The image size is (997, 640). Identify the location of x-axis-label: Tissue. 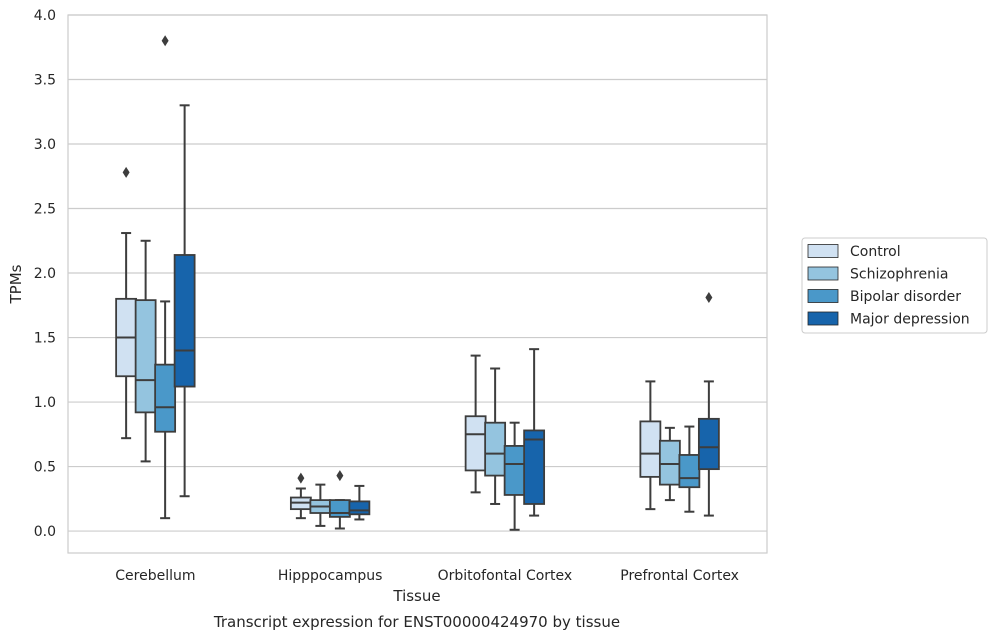
(416, 596).